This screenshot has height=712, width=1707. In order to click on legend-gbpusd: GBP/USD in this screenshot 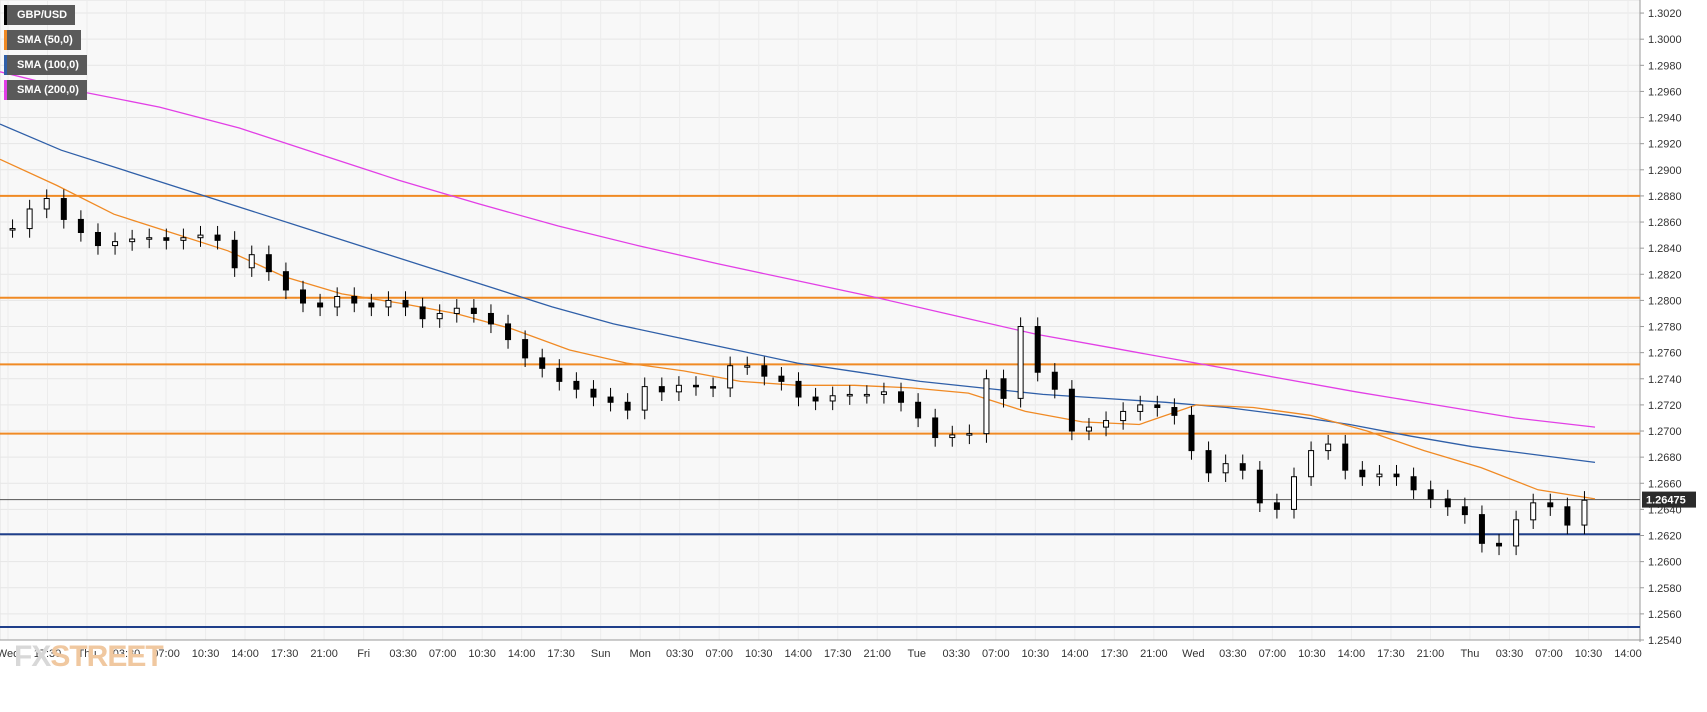, I will do `click(40, 15)`.